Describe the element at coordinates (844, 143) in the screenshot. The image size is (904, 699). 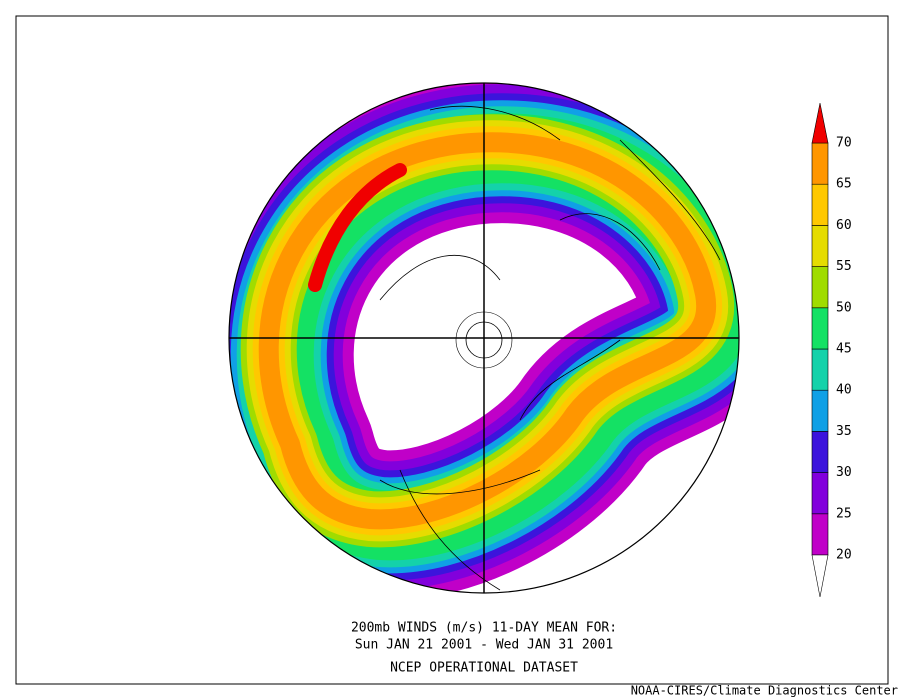
I see `colorbar-label: 70` at that location.